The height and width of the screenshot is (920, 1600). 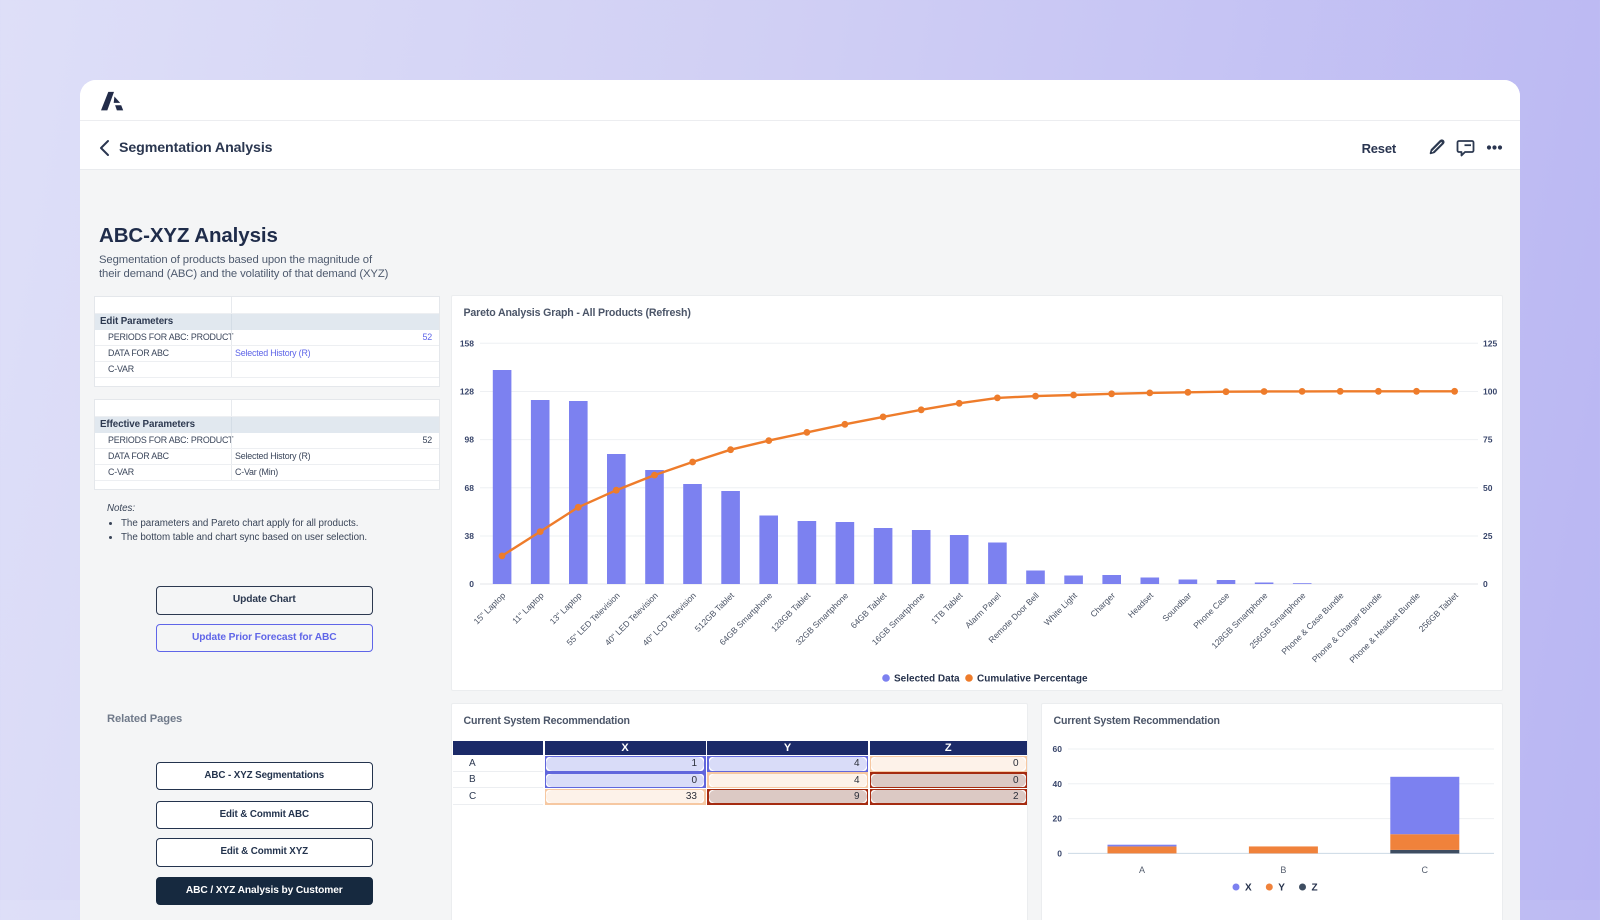 What do you see at coordinates (1488, 440) in the screenshot?
I see `svg-text: 75` at bounding box center [1488, 440].